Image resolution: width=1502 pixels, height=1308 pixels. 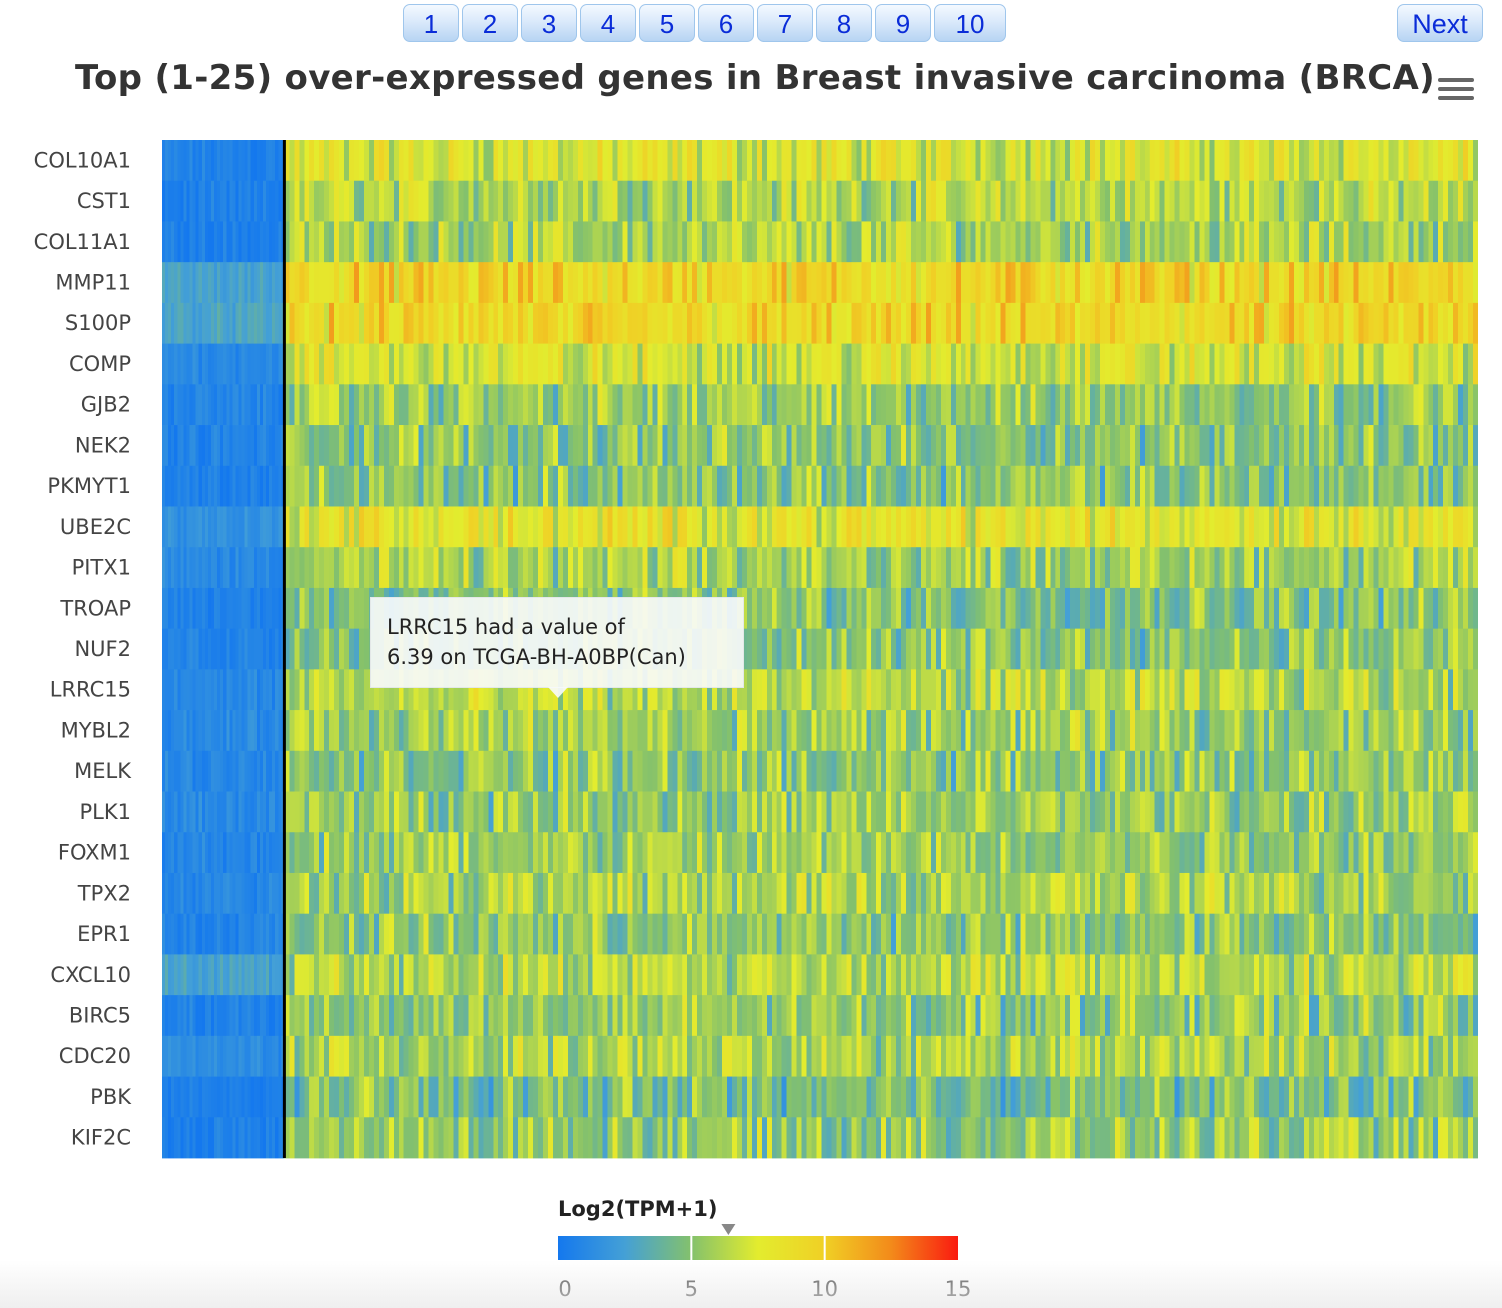 I want to click on pagination: 1 2 3 4 5 6 7 8 9 10, so click(x=704, y=23).